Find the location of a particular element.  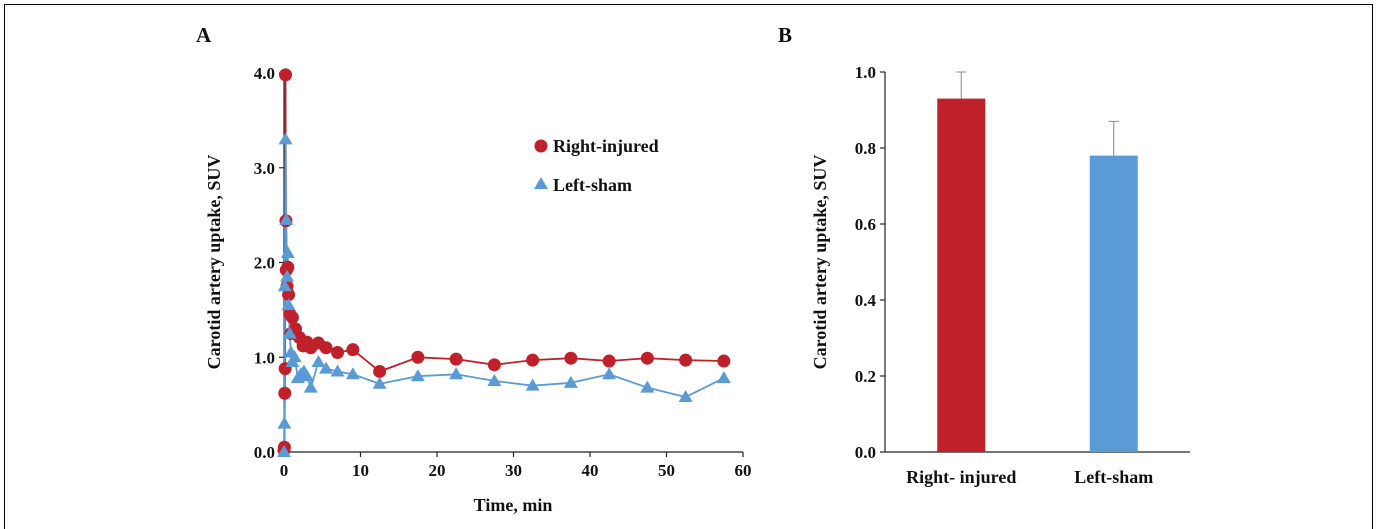

x-tick-label: 30 is located at coordinates (513, 470).